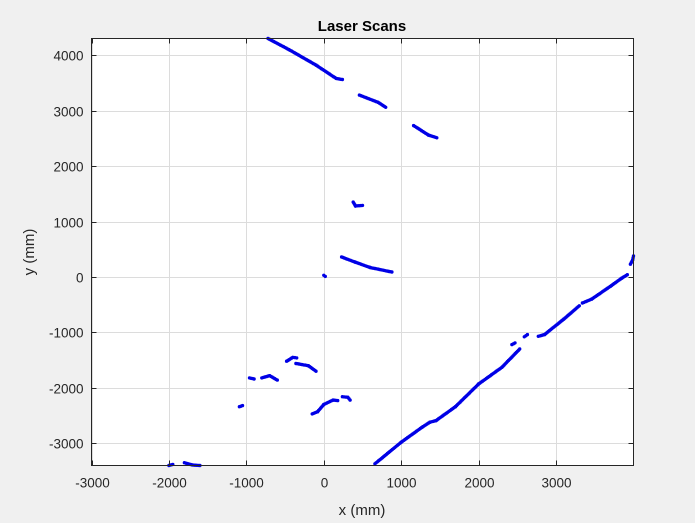 The image size is (695, 523). I want to click on y-tick-label: 0, so click(80, 278).